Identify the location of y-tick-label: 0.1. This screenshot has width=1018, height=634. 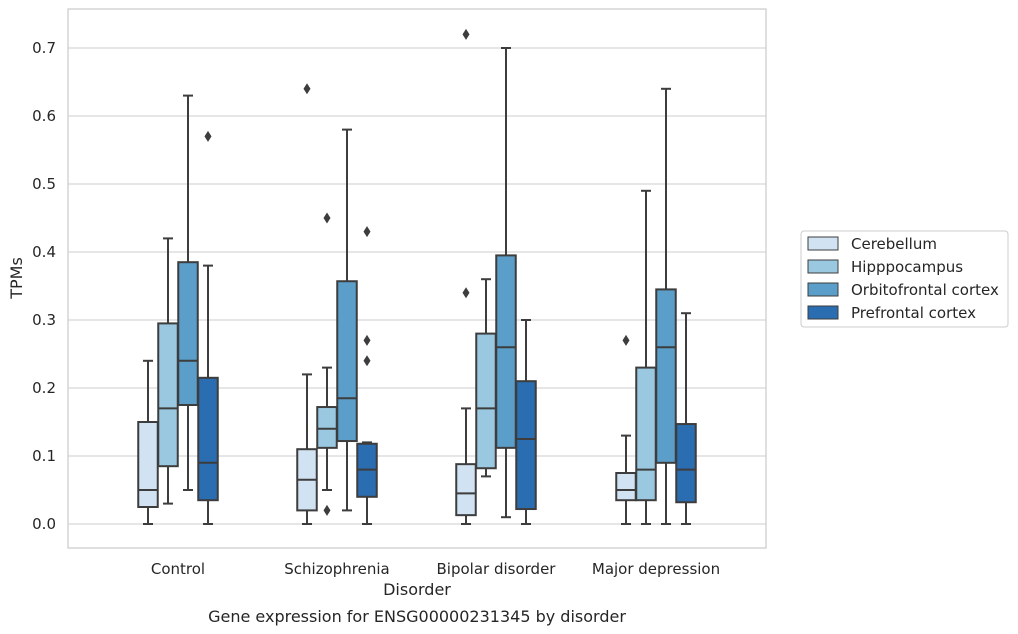
(44, 456).